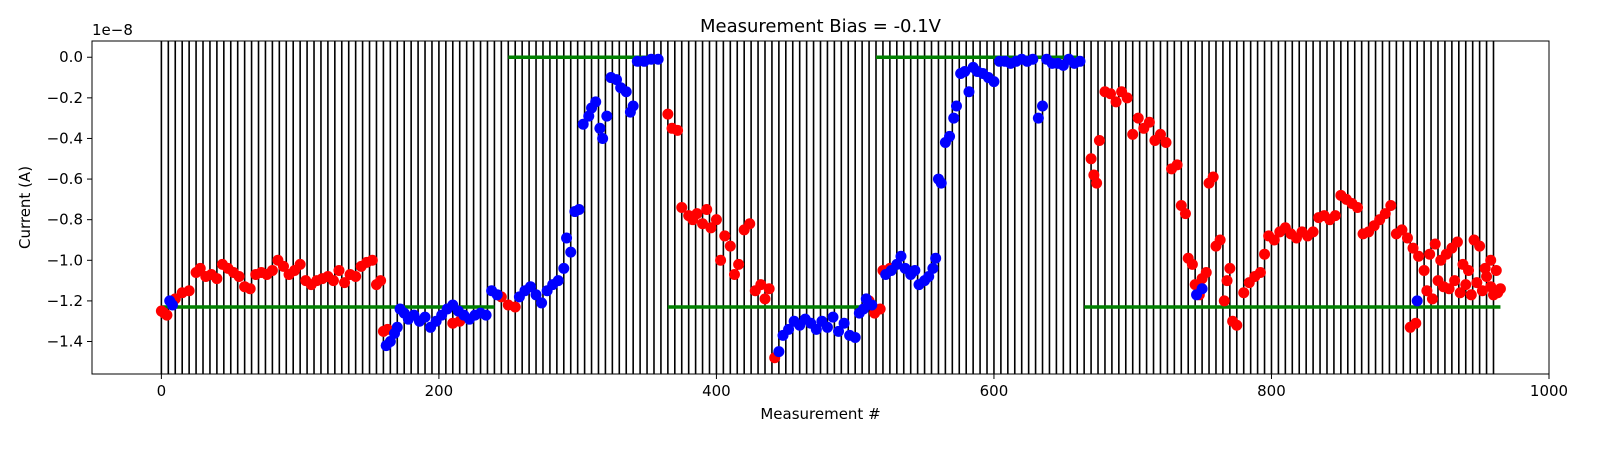 This screenshot has width=1600, height=450. What do you see at coordinates (994, 391) in the screenshot?
I see `x-tick-label: 600` at bounding box center [994, 391].